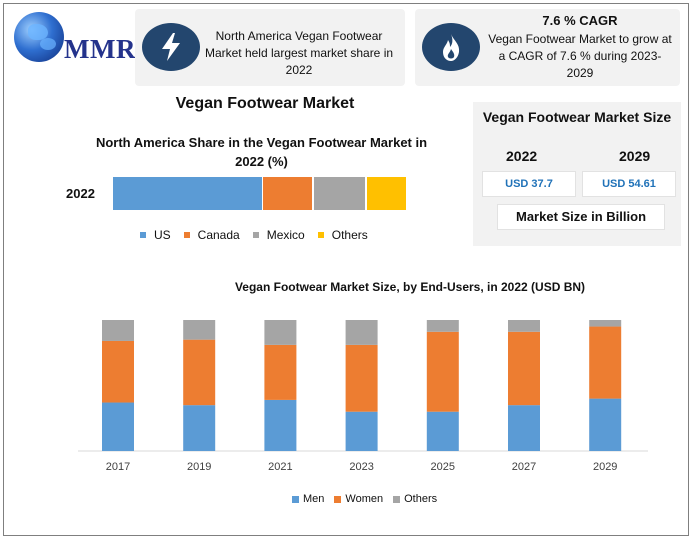 The width and height of the screenshot is (692, 539). Describe the element at coordinates (415, 499) in the screenshot. I see `legend-others-users: Others` at that location.